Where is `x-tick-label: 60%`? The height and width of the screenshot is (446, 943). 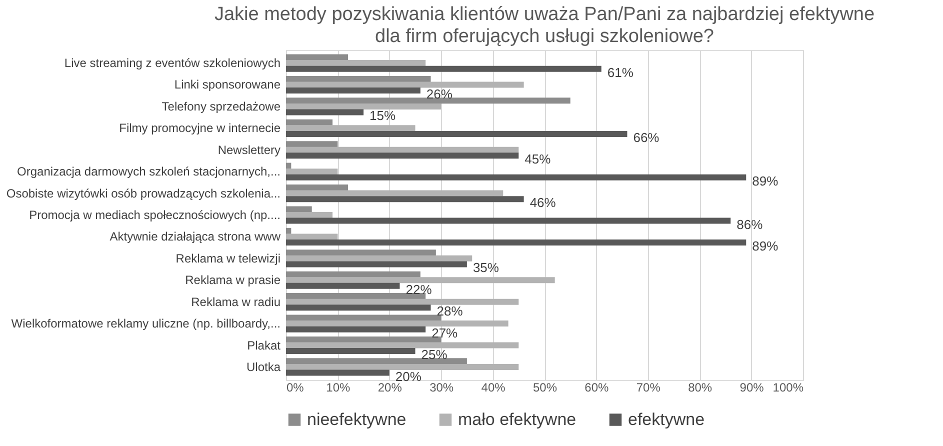
x-tick-label: 60% is located at coordinates (597, 387).